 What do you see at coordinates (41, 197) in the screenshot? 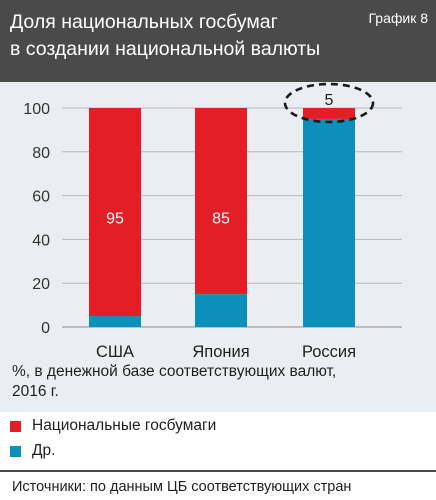
I see `y-tick-label: 60` at bounding box center [41, 197].